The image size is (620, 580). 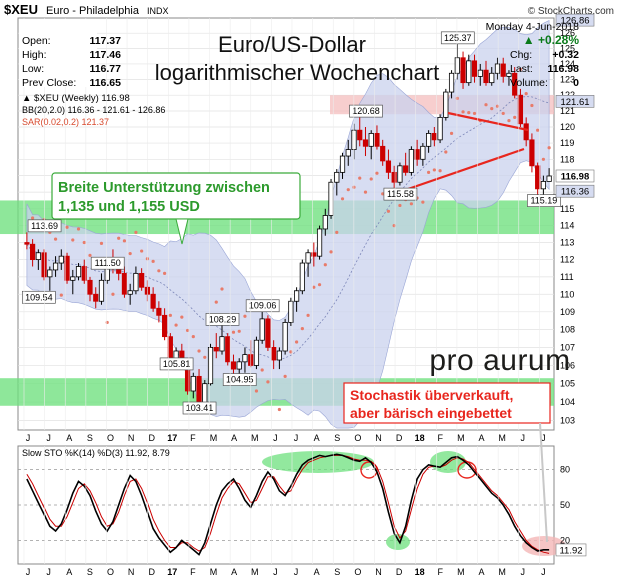 I want to click on month-tick-label-stoch: M, so click(x=214, y=572).